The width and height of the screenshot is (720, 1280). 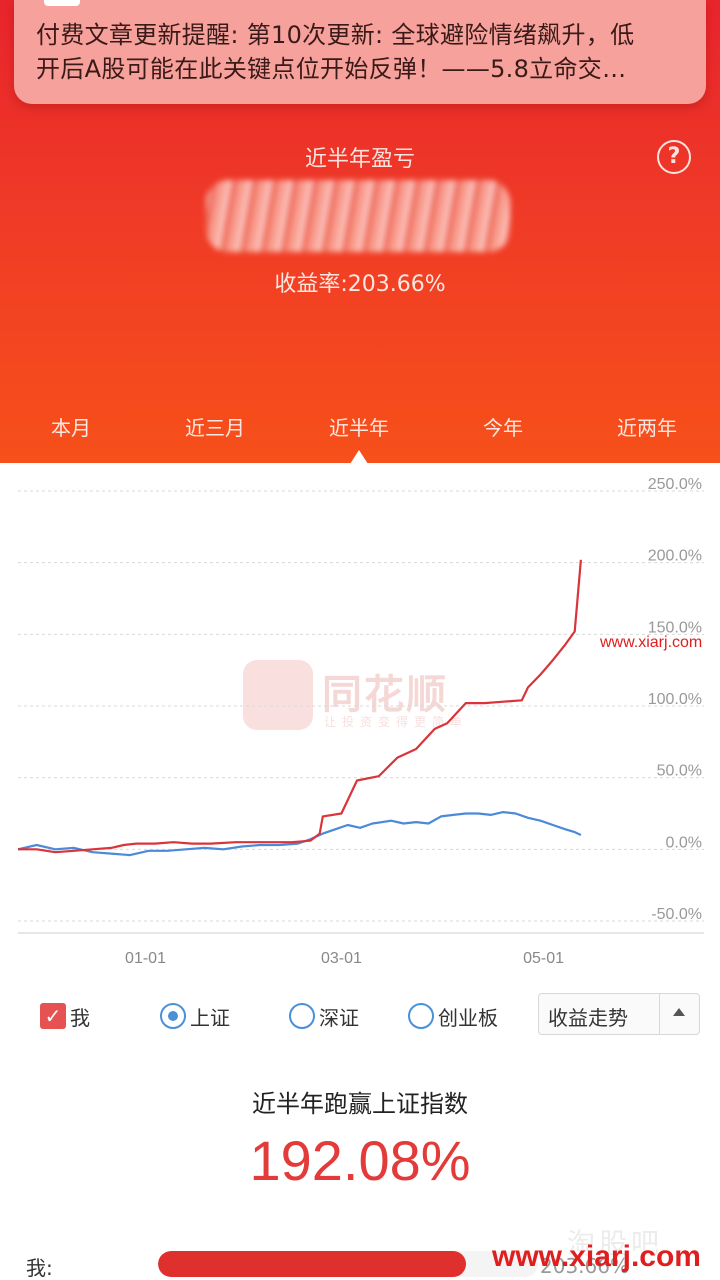 I want to click on site-watermark-bottom: www.xiarj.com, so click(x=596, y=1256).